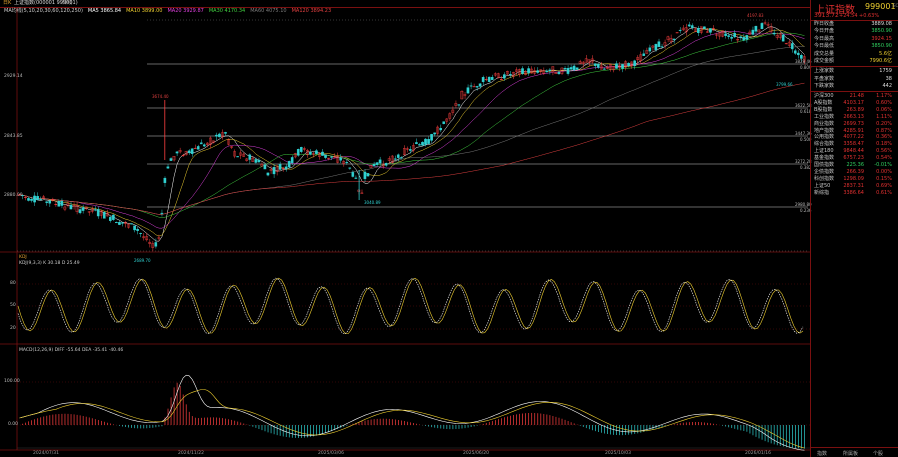 The image size is (898, 457). What do you see at coordinates (854, 71) in the screenshot?
I see `quote-row: 上涨家数 1759` at bounding box center [854, 71].